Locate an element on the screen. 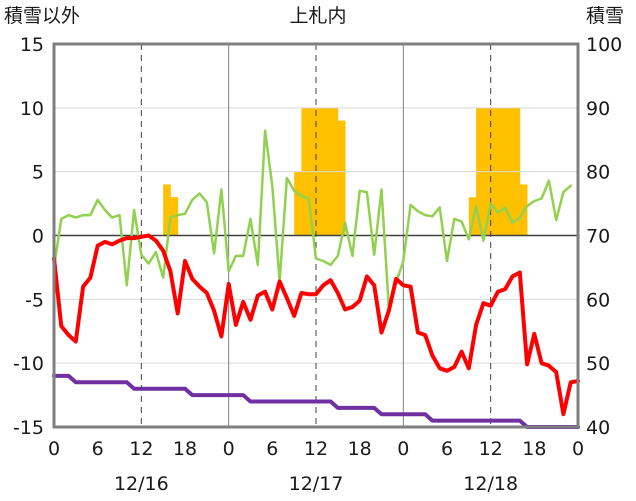 The width and height of the screenshot is (636, 501). right-axis-ticks: 100 90 80 70 60 50 40 is located at coordinates (604, 236).